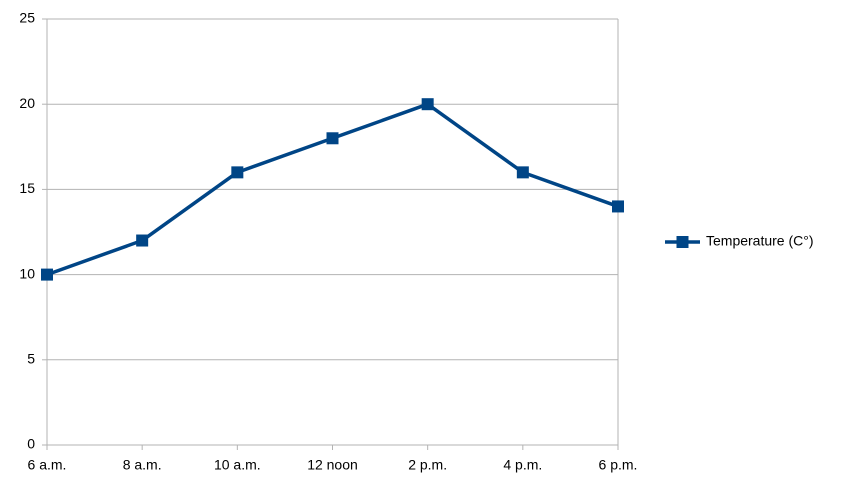 This screenshot has height=486, width=853. Describe the element at coordinates (31, 444) in the screenshot. I see `y-tick-label: 0` at that location.